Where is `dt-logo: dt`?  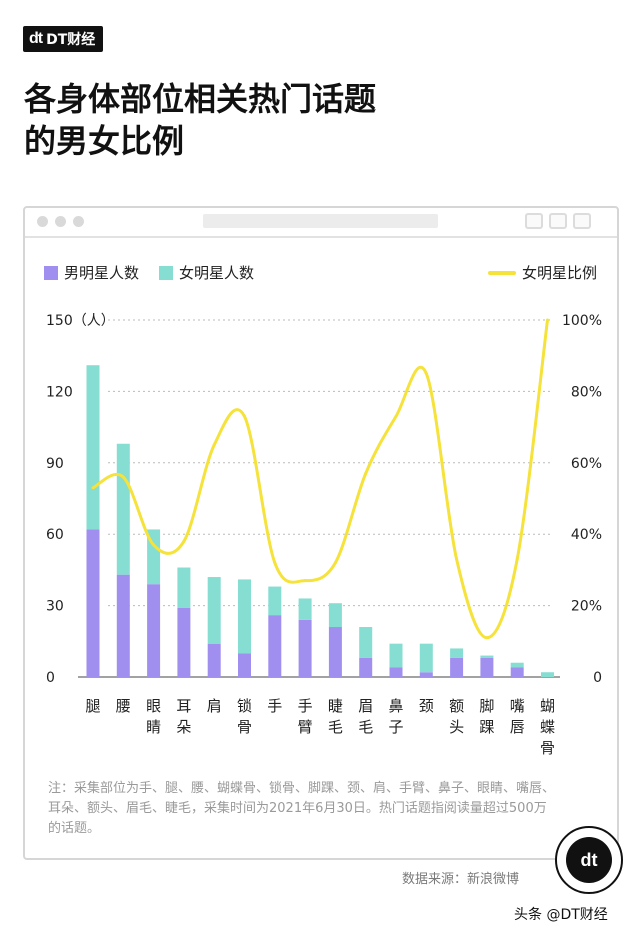 dt-logo: dt is located at coordinates (36, 38).